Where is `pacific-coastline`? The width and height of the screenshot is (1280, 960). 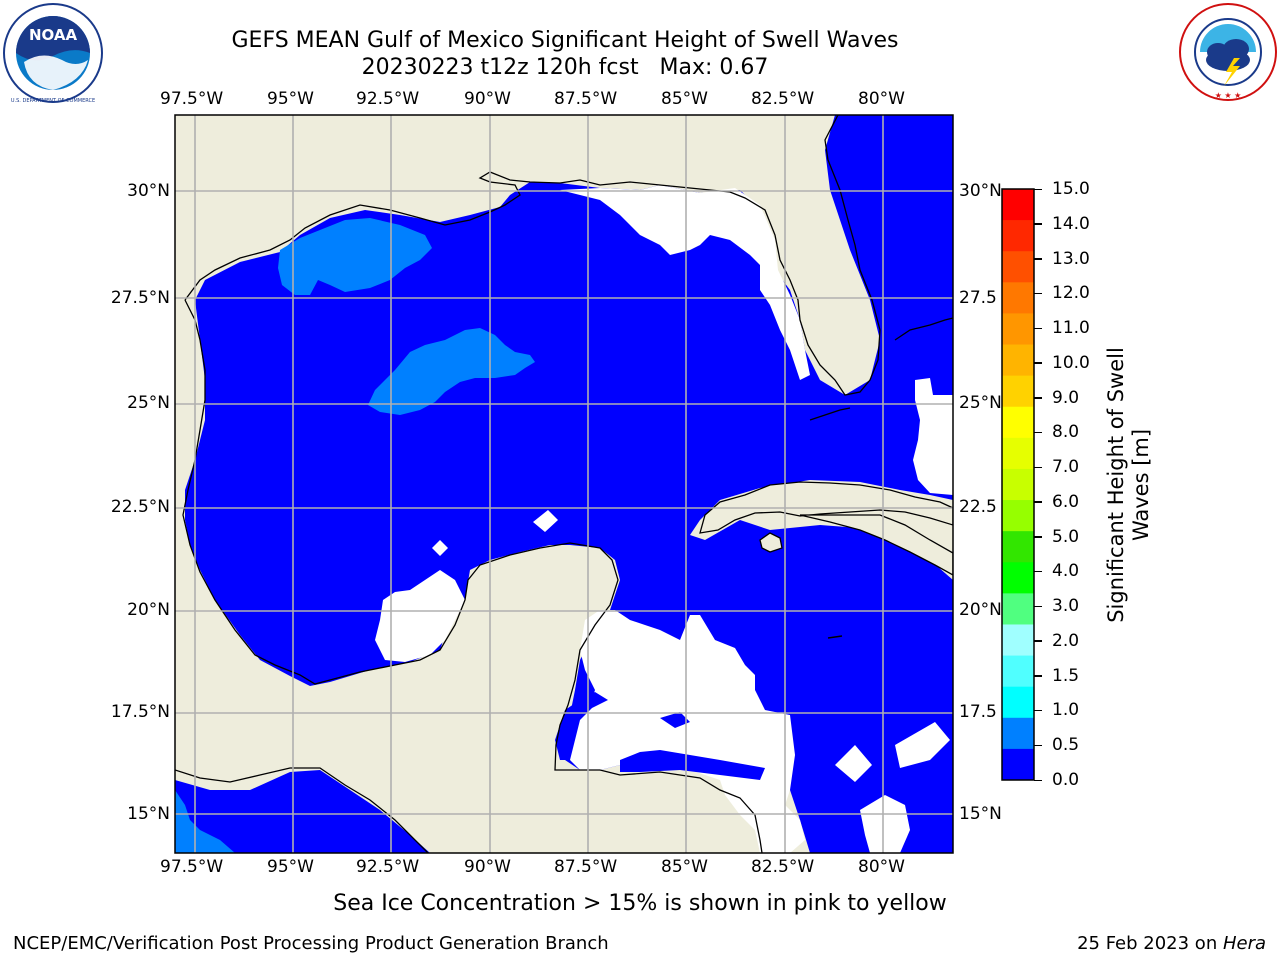
pacific-coastline is located at coordinates (302, 810).